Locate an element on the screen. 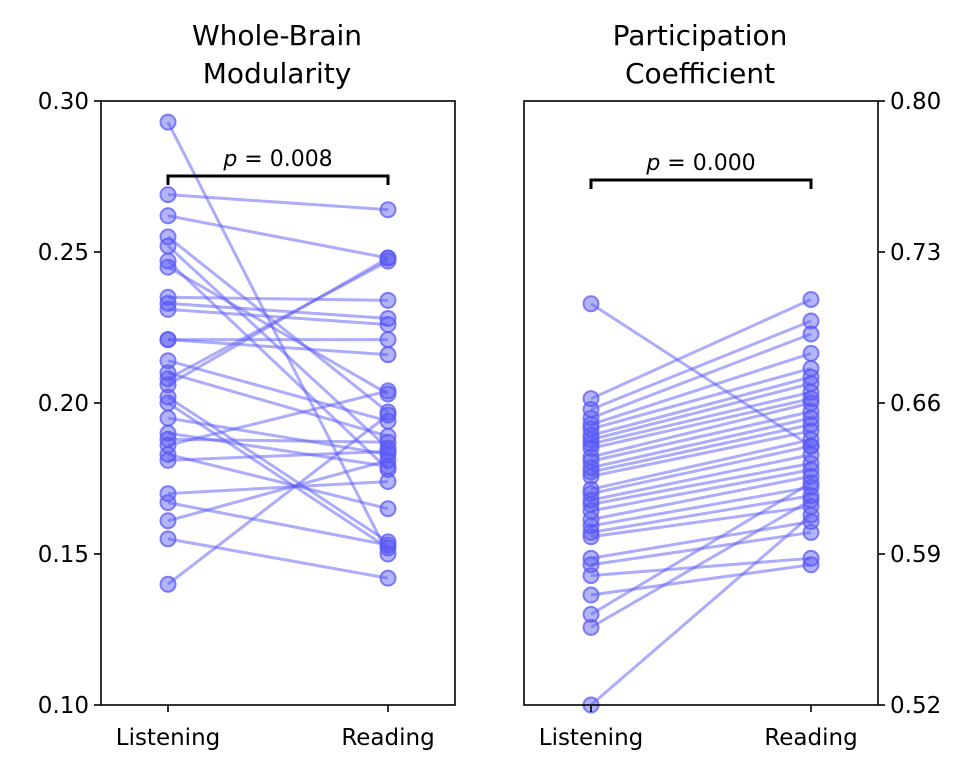 The height and width of the screenshot is (772, 978). y-tick-label: 0.52 is located at coordinates (915, 706).